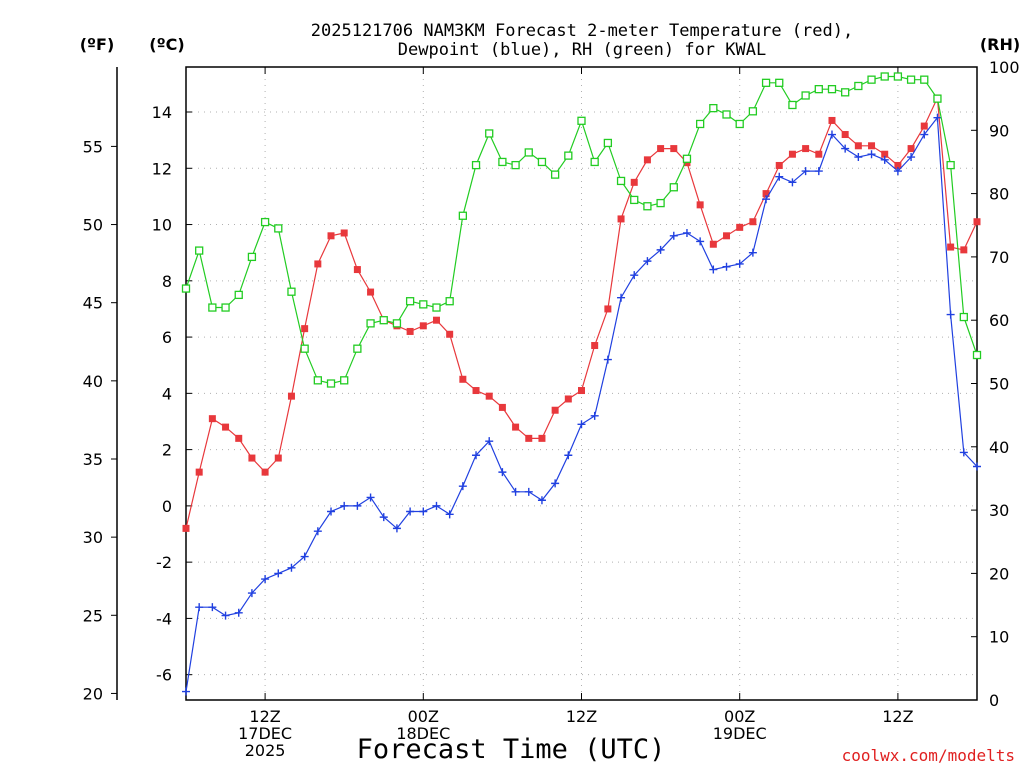 Image resolution: width=1024 pixels, height=768 pixels. What do you see at coordinates (162, 168) in the screenshot?
I see `celsius-tick-label: 12` at bounding box center [162, 168].